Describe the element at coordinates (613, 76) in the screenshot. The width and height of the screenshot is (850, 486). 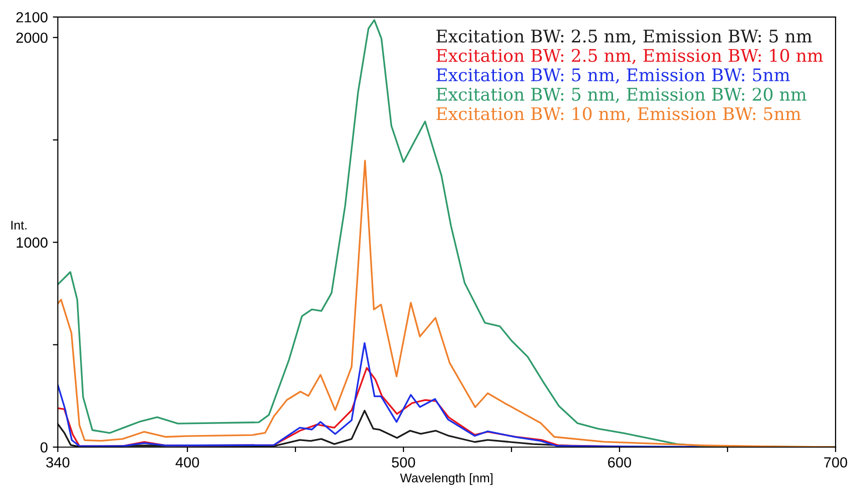
I see `text: Excitation BW: 5 nm, Emission BW: 5nm` at that location.